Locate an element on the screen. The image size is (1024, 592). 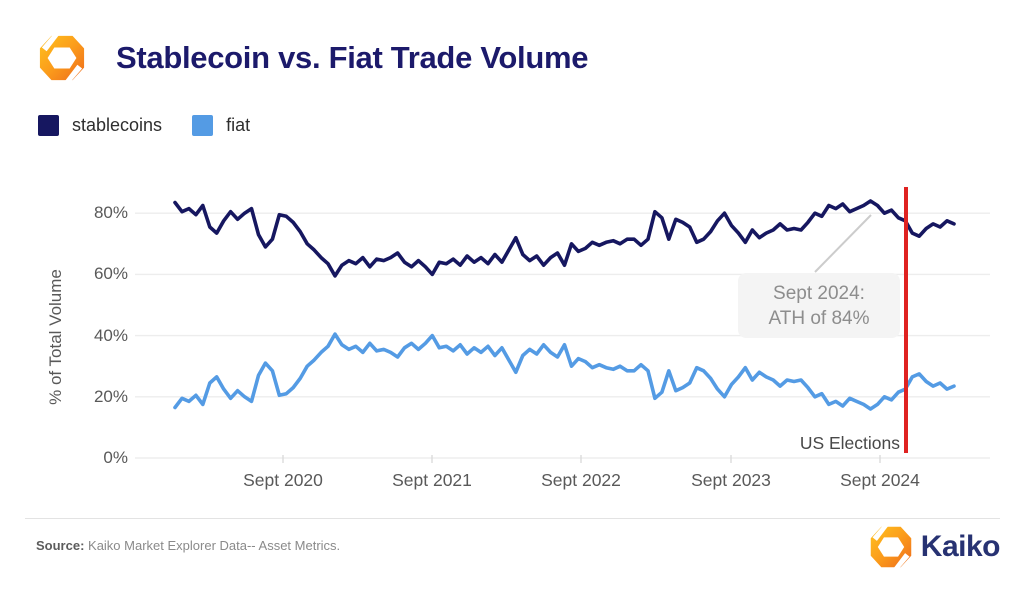
fiat-swatch is located at coordinates (203, 125).